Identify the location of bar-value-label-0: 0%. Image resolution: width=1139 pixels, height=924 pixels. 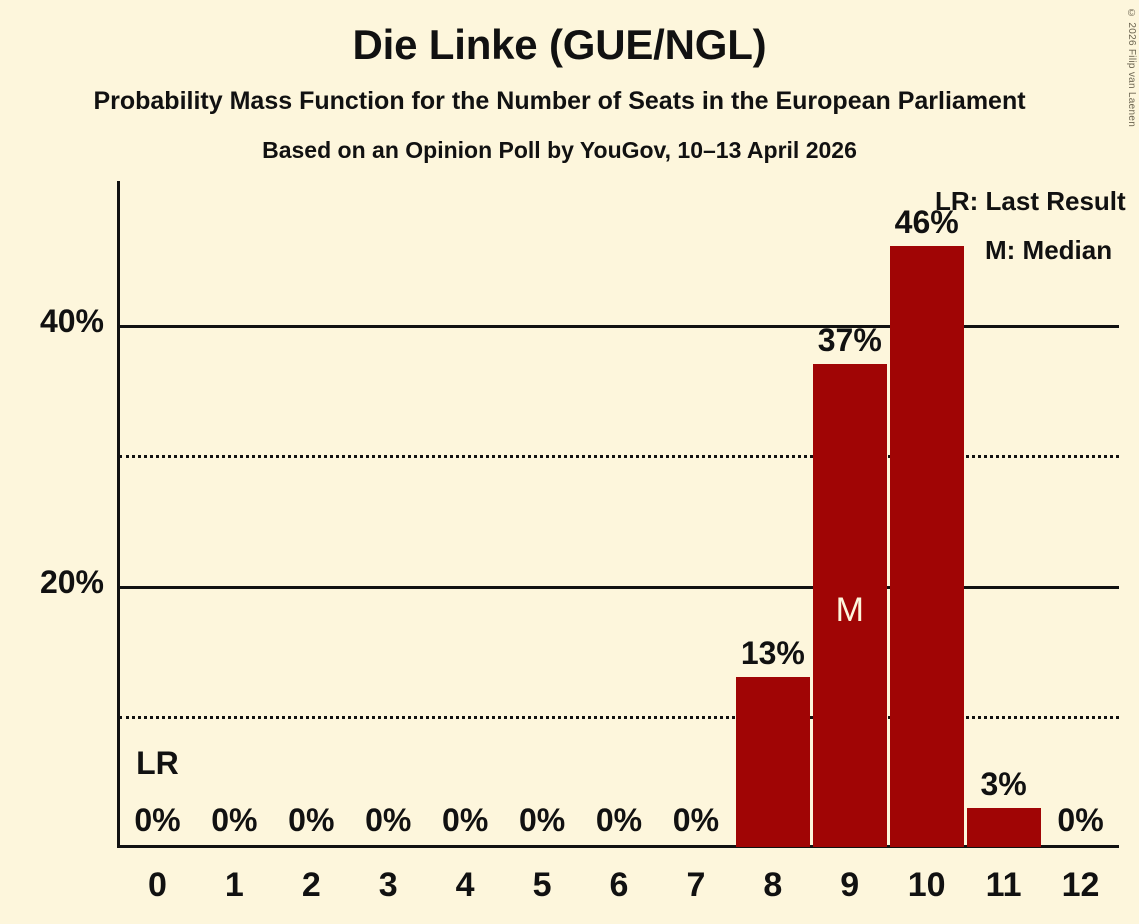
(157, 820).